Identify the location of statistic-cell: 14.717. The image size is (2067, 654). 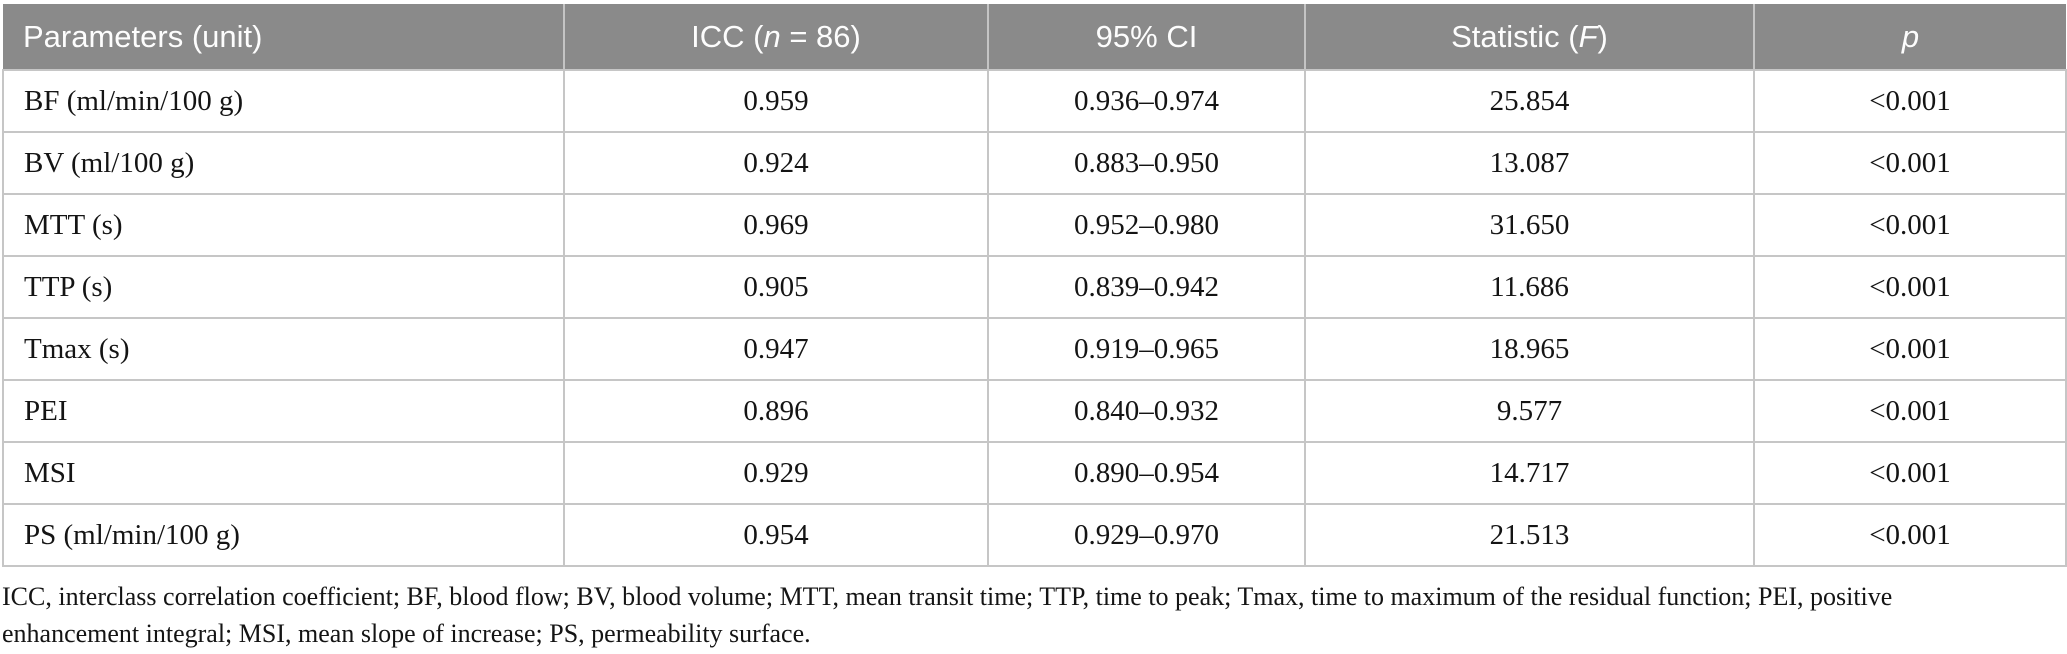
(1529, 473).